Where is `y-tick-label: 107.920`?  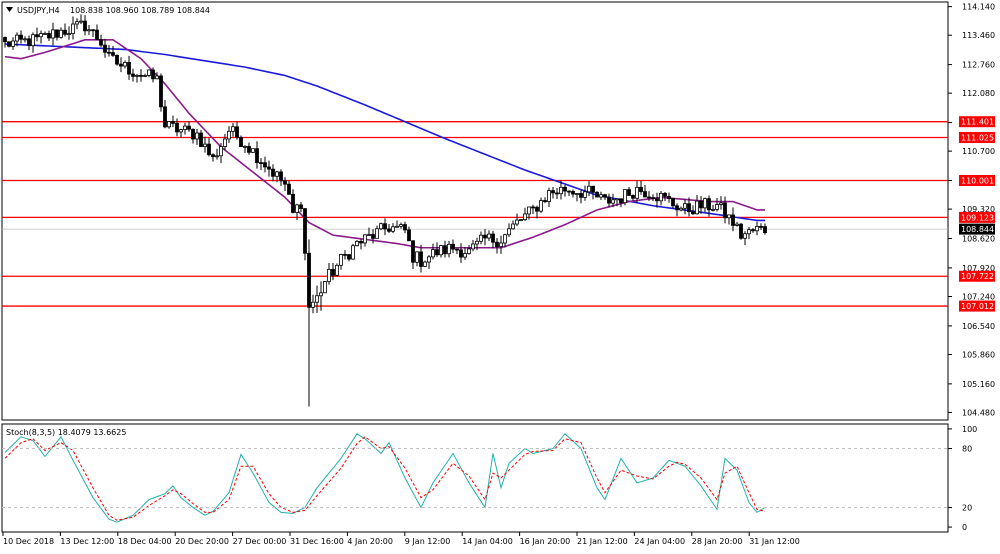
y-tick-label: 107.920 is located at coordinates (978, 268).